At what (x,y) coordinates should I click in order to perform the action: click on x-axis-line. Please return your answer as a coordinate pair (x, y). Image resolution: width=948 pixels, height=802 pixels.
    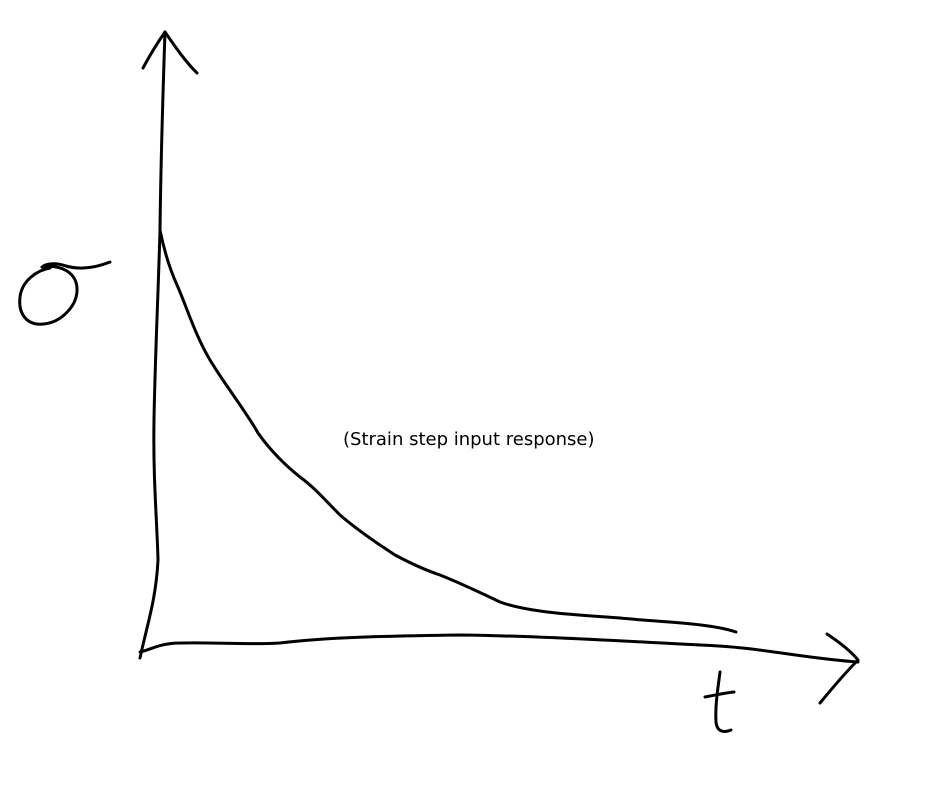
    Looking at the image, I should click on (499, 648).